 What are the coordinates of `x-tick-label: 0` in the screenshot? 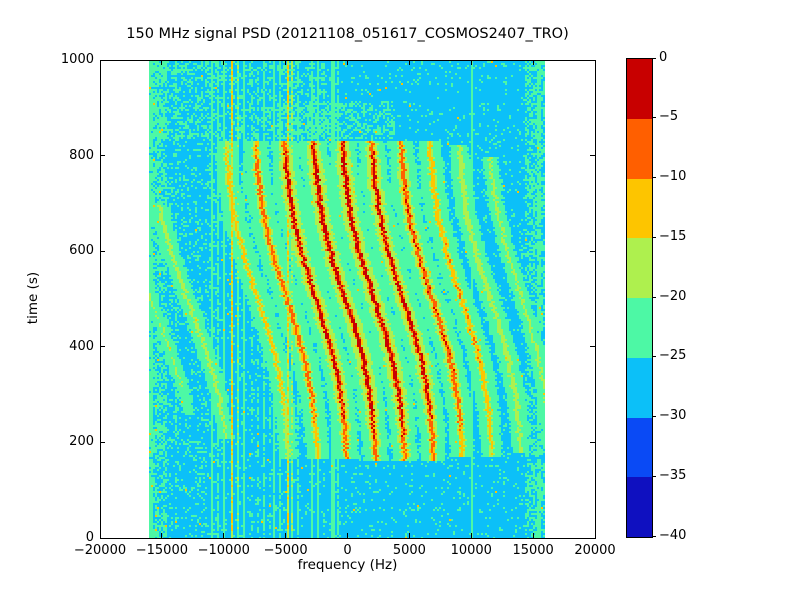 It's located at (347, 550).